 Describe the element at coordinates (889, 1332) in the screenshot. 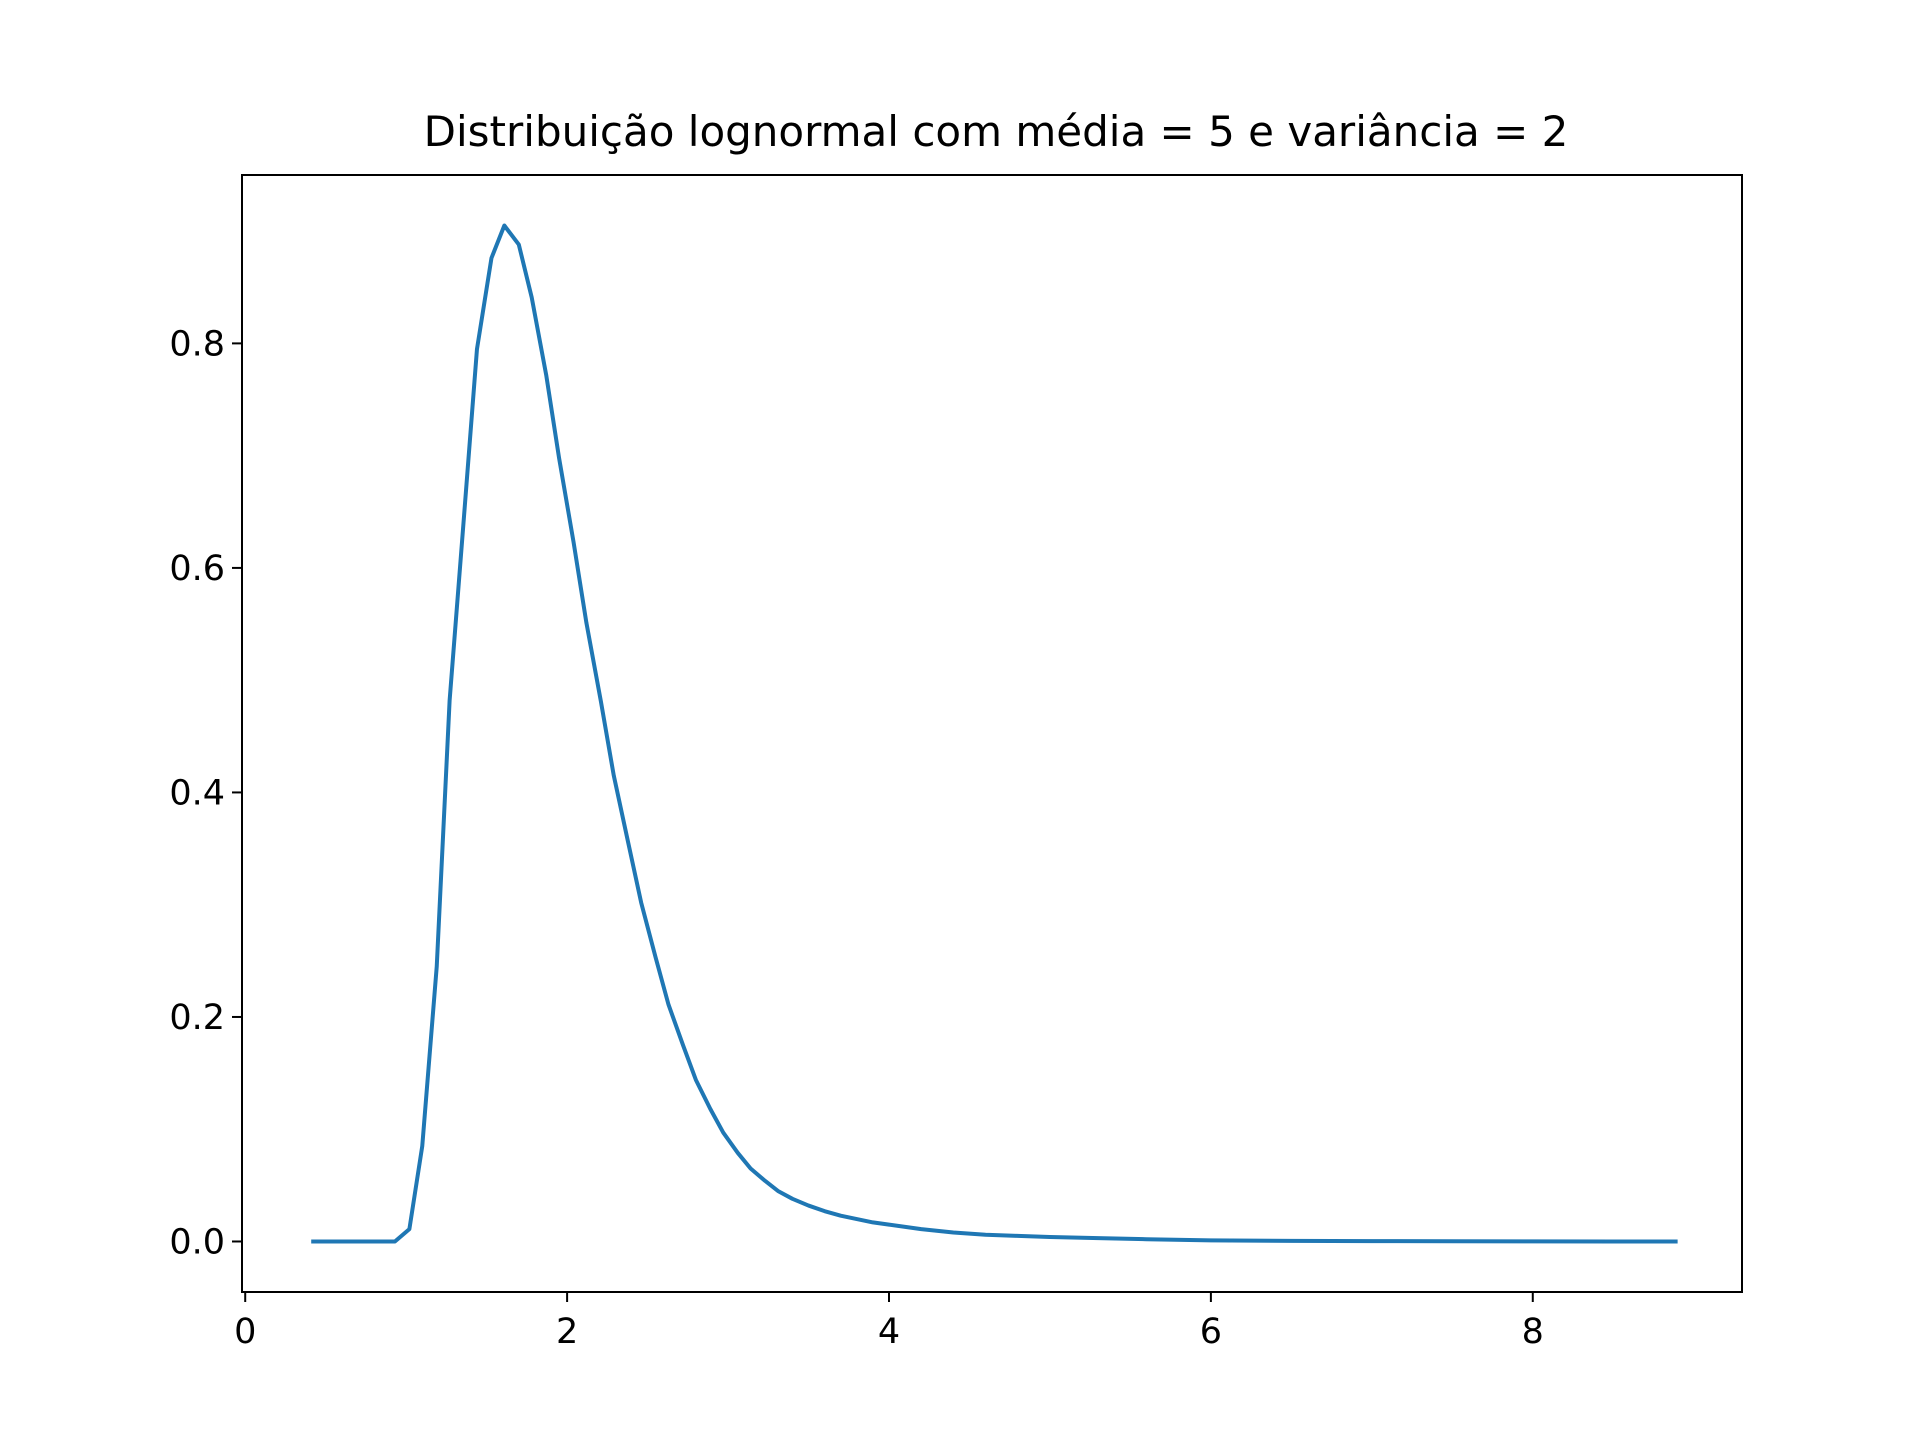

I see `x-tick-label: 4` at that location.